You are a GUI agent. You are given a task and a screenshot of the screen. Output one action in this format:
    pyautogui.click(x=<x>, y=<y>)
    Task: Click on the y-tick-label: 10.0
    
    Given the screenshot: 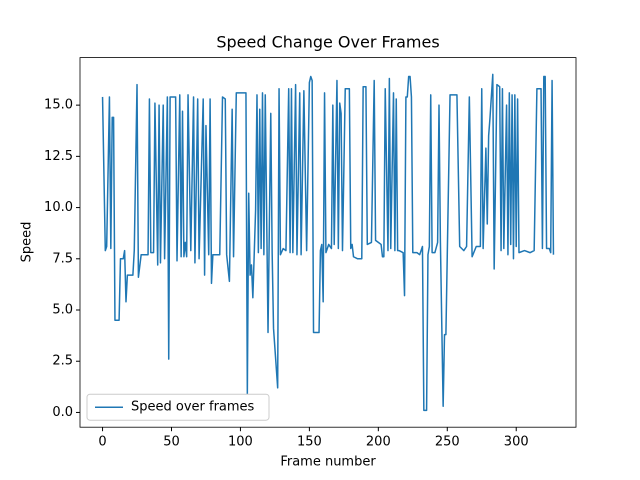 What is the action you would take?
    pyautogui.click(x=58, y=207)
    